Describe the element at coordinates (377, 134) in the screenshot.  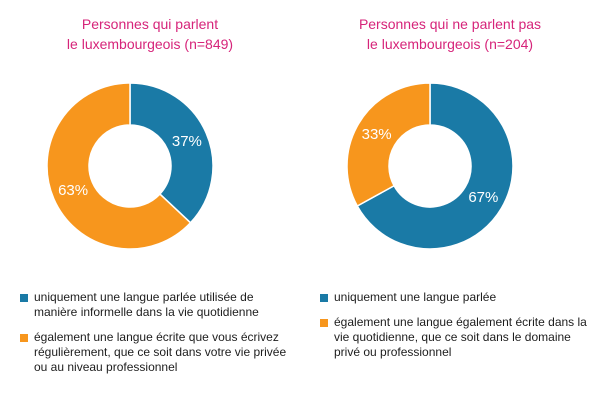
I see `slice-value-label: 33%` at that location.